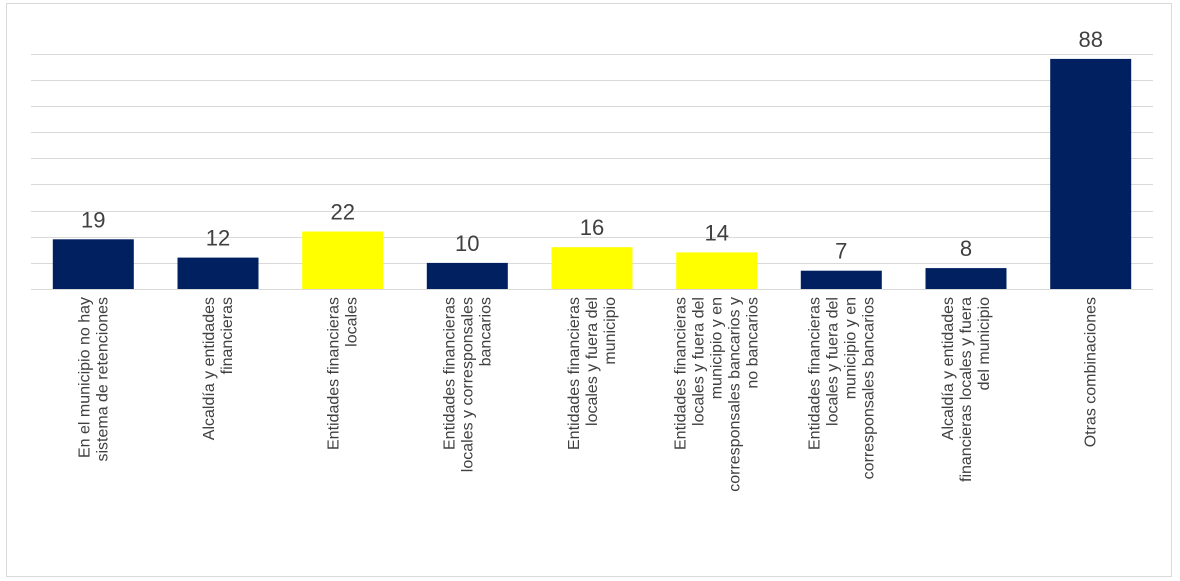 The height and width of the screenshot is (581, 1180). I want to click on category-label-line: locales y corresponsales, so click(467, 384).